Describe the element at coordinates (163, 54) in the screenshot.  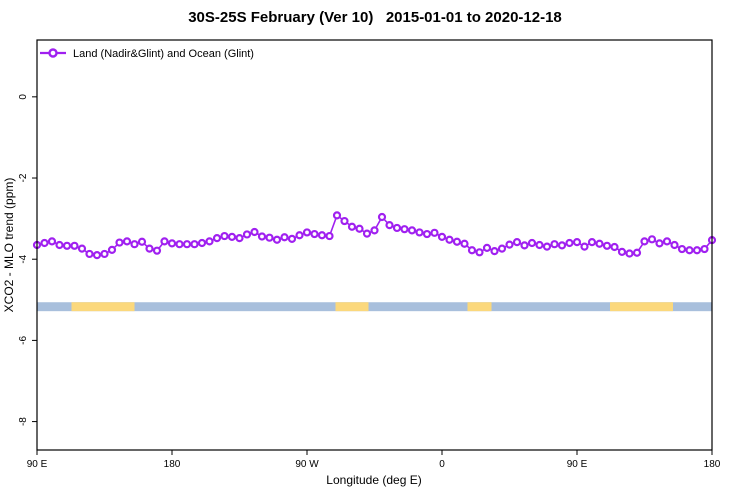
I see `legend-label: Land (Nadir&Glint) and Ocean (Glint)` at that location.